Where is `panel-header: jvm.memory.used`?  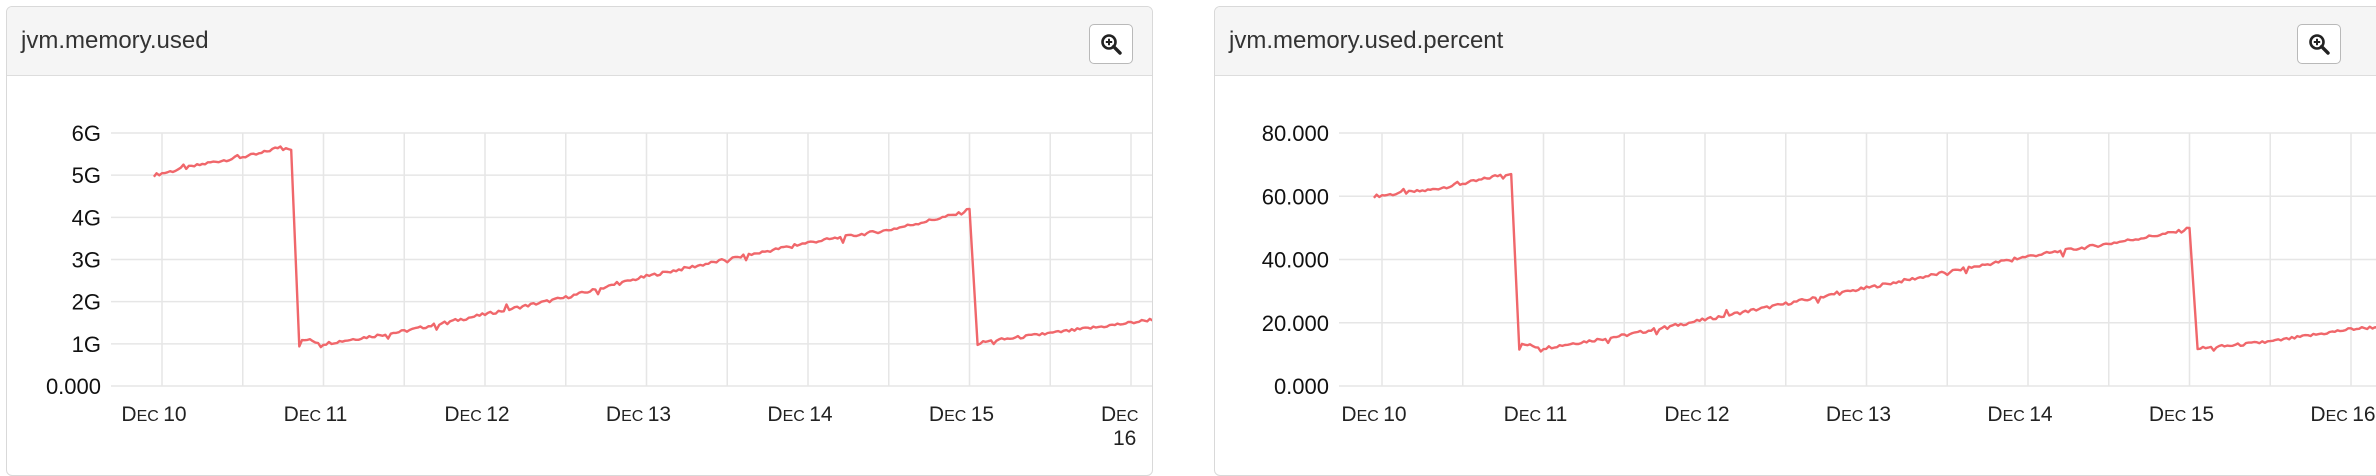
panel-header: jvm.memory.used is located at coordinates (579, 41).